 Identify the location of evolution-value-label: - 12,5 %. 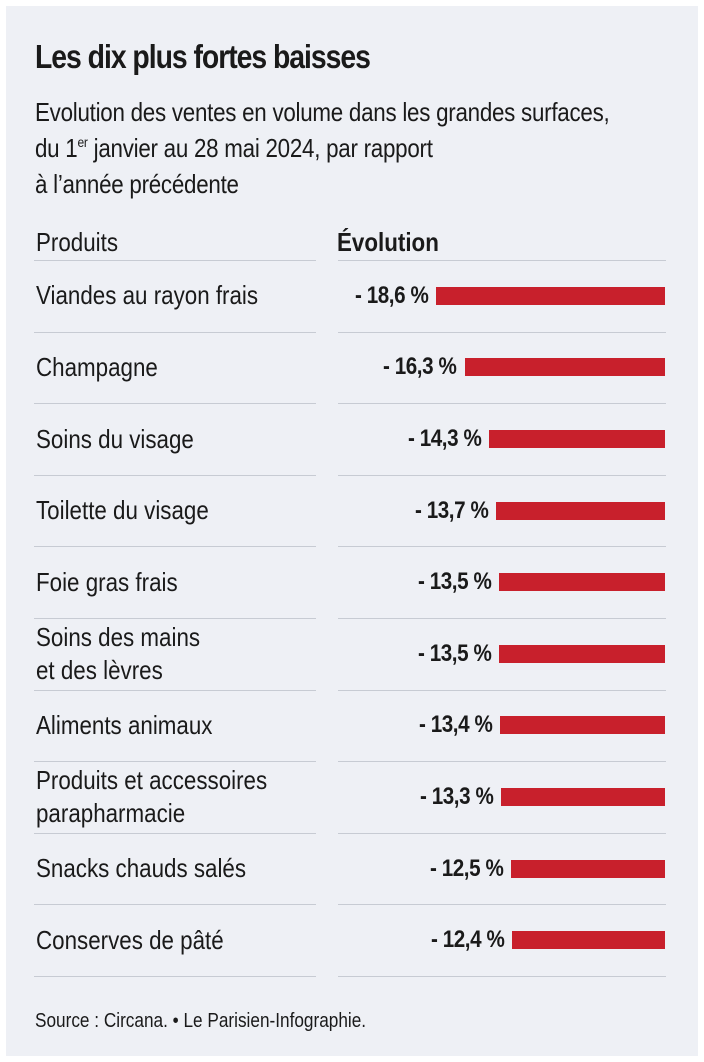
(466, 868).